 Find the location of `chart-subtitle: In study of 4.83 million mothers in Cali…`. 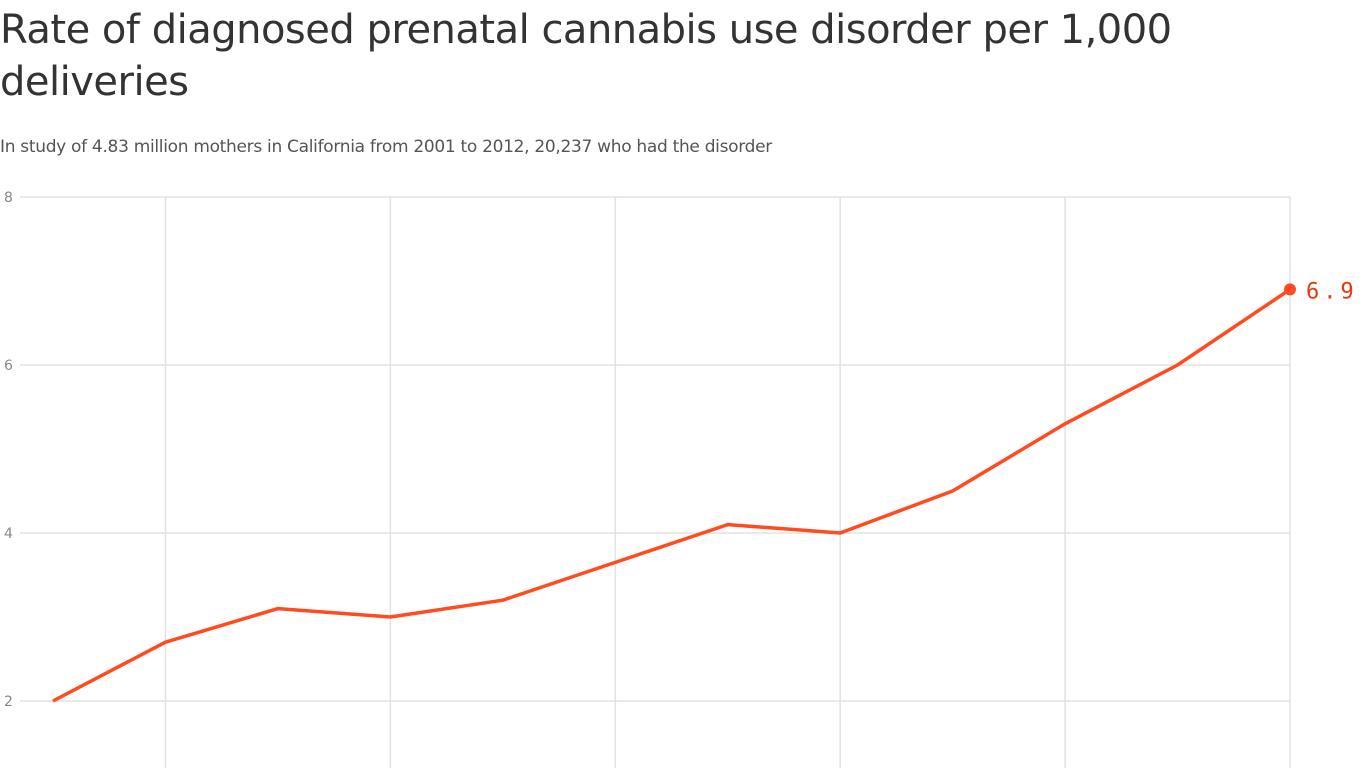

chart-subtitle: In study of 4.83 million mothers in Cali… is located at coordinates (386, 147).